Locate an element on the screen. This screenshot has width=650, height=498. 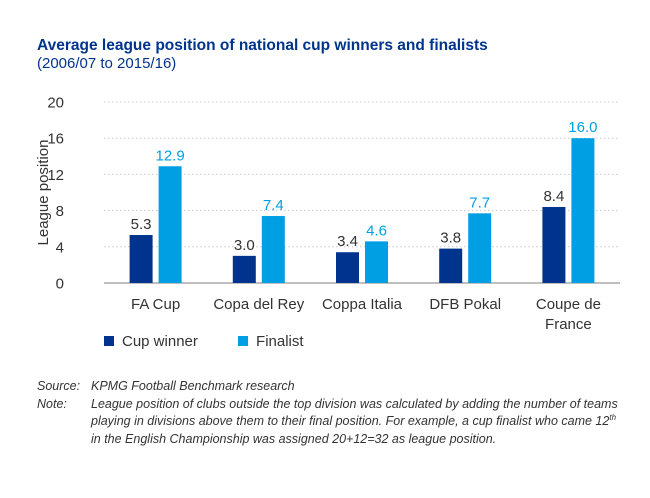
chart-legend: Cup winner Finalist is located at coordinates (222, 341).